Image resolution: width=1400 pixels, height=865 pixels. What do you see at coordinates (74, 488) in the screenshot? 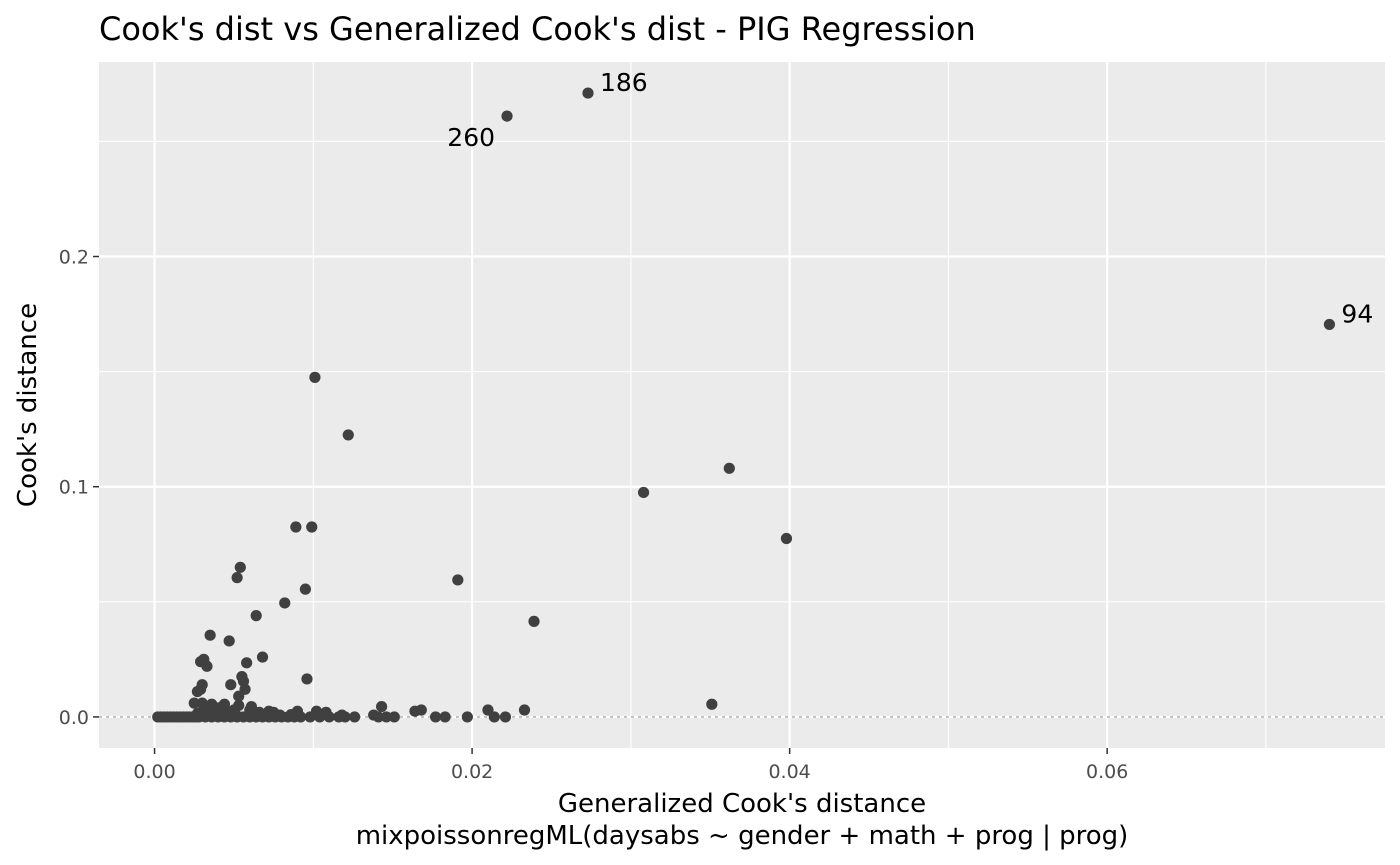
I see `y-tick-label: 0.1` at bounding box center [74, 488].